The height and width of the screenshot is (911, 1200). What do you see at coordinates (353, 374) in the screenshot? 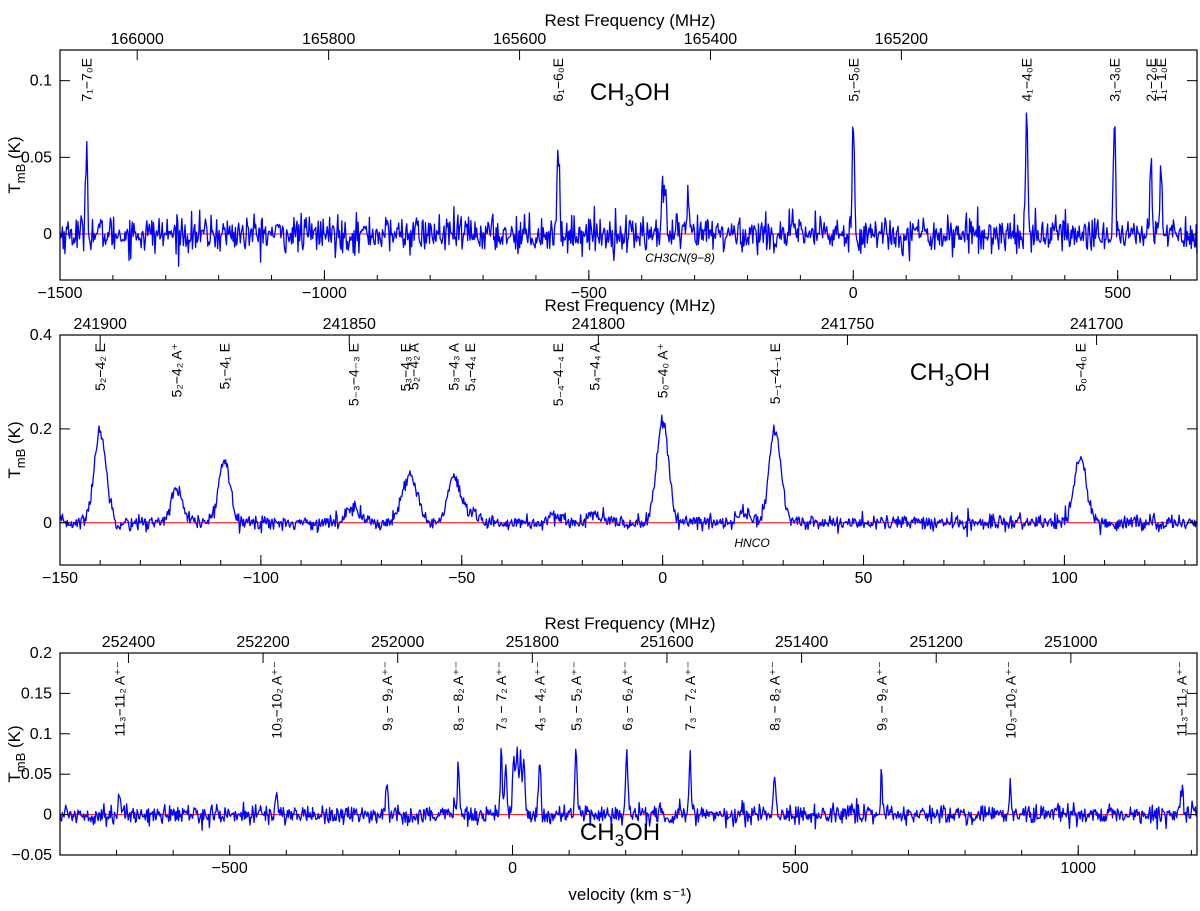
I see `transition-label: 5₋₃−4₋₃ E` at bounding box center [353, 374].